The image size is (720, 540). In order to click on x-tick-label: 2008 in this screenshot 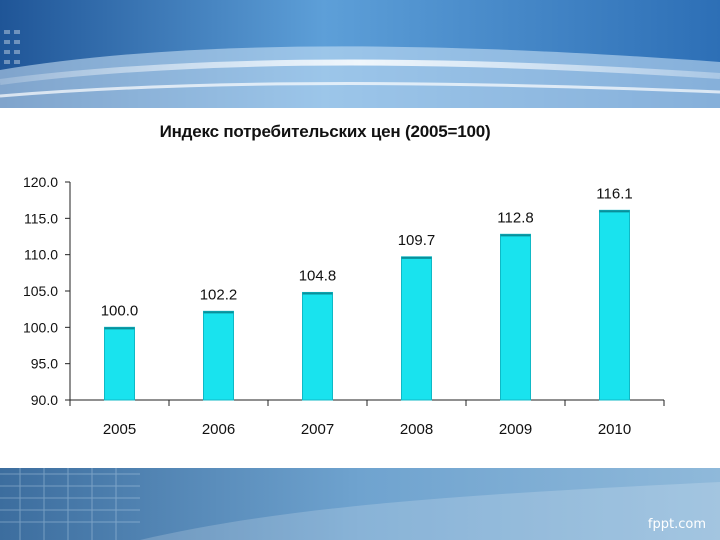, I will do `click(416, 429)`.